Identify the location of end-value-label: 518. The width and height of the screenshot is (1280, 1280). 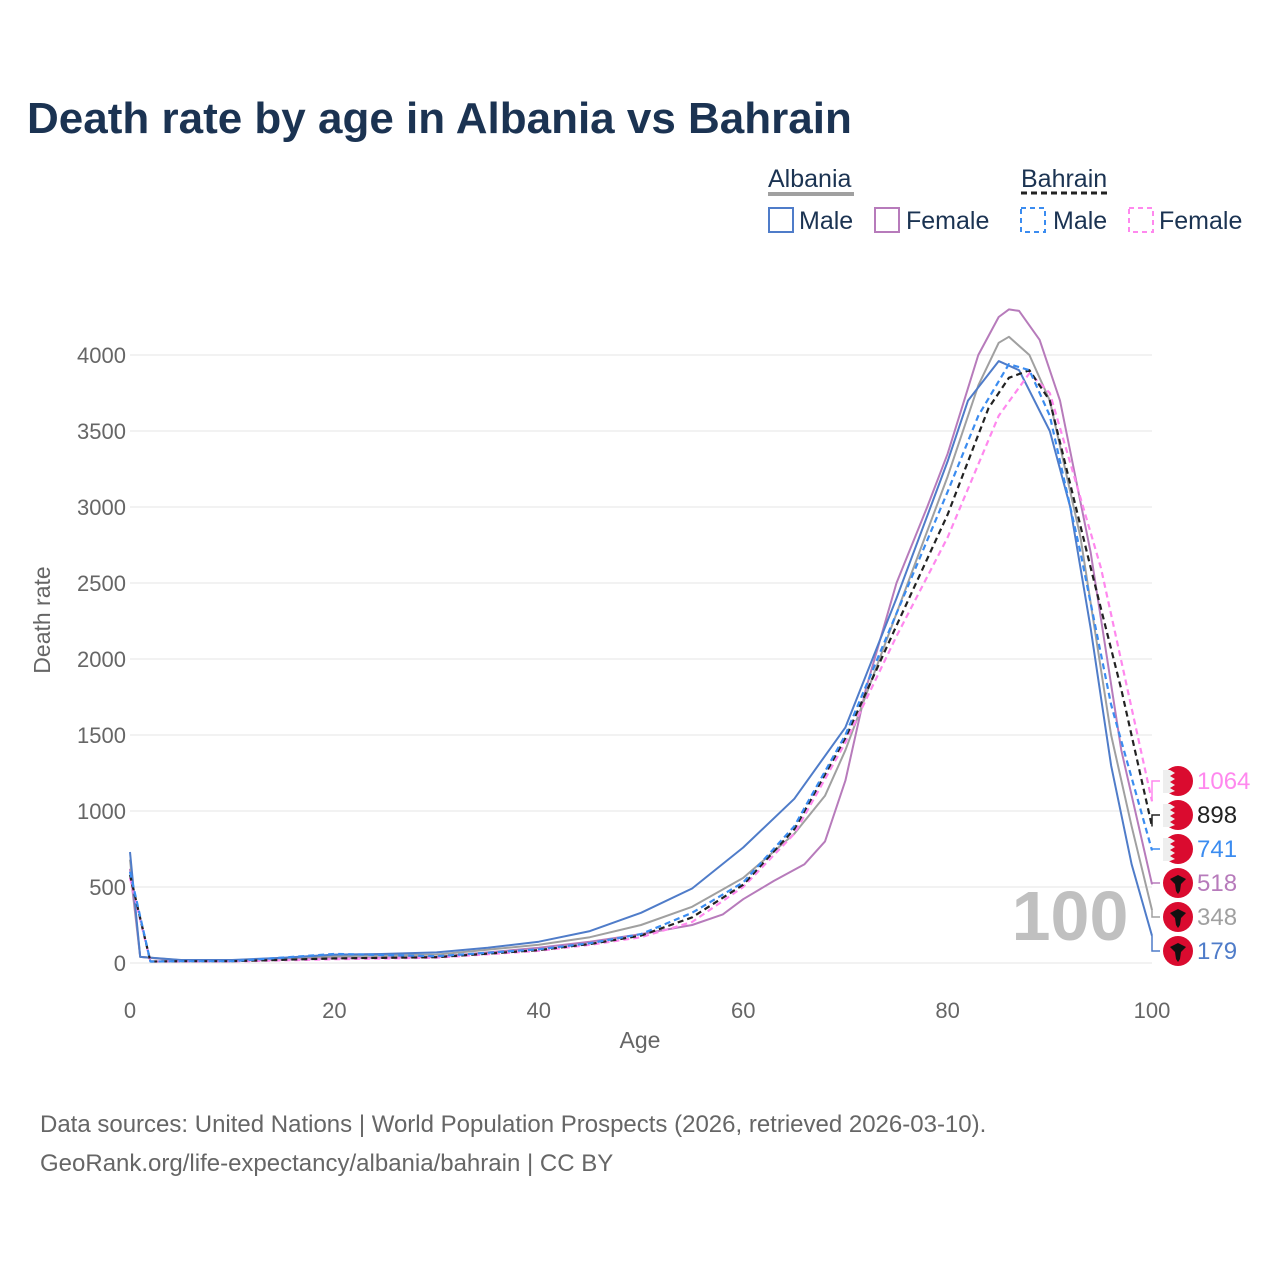
(1217, 883).